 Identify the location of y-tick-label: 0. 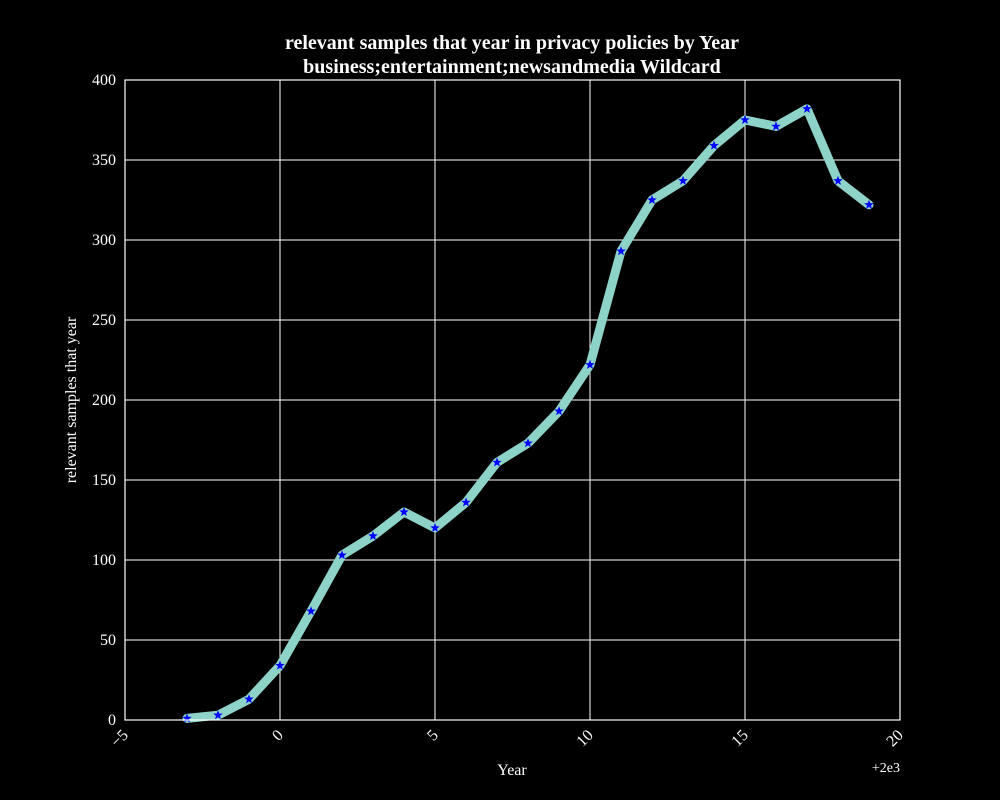
(112, 720).